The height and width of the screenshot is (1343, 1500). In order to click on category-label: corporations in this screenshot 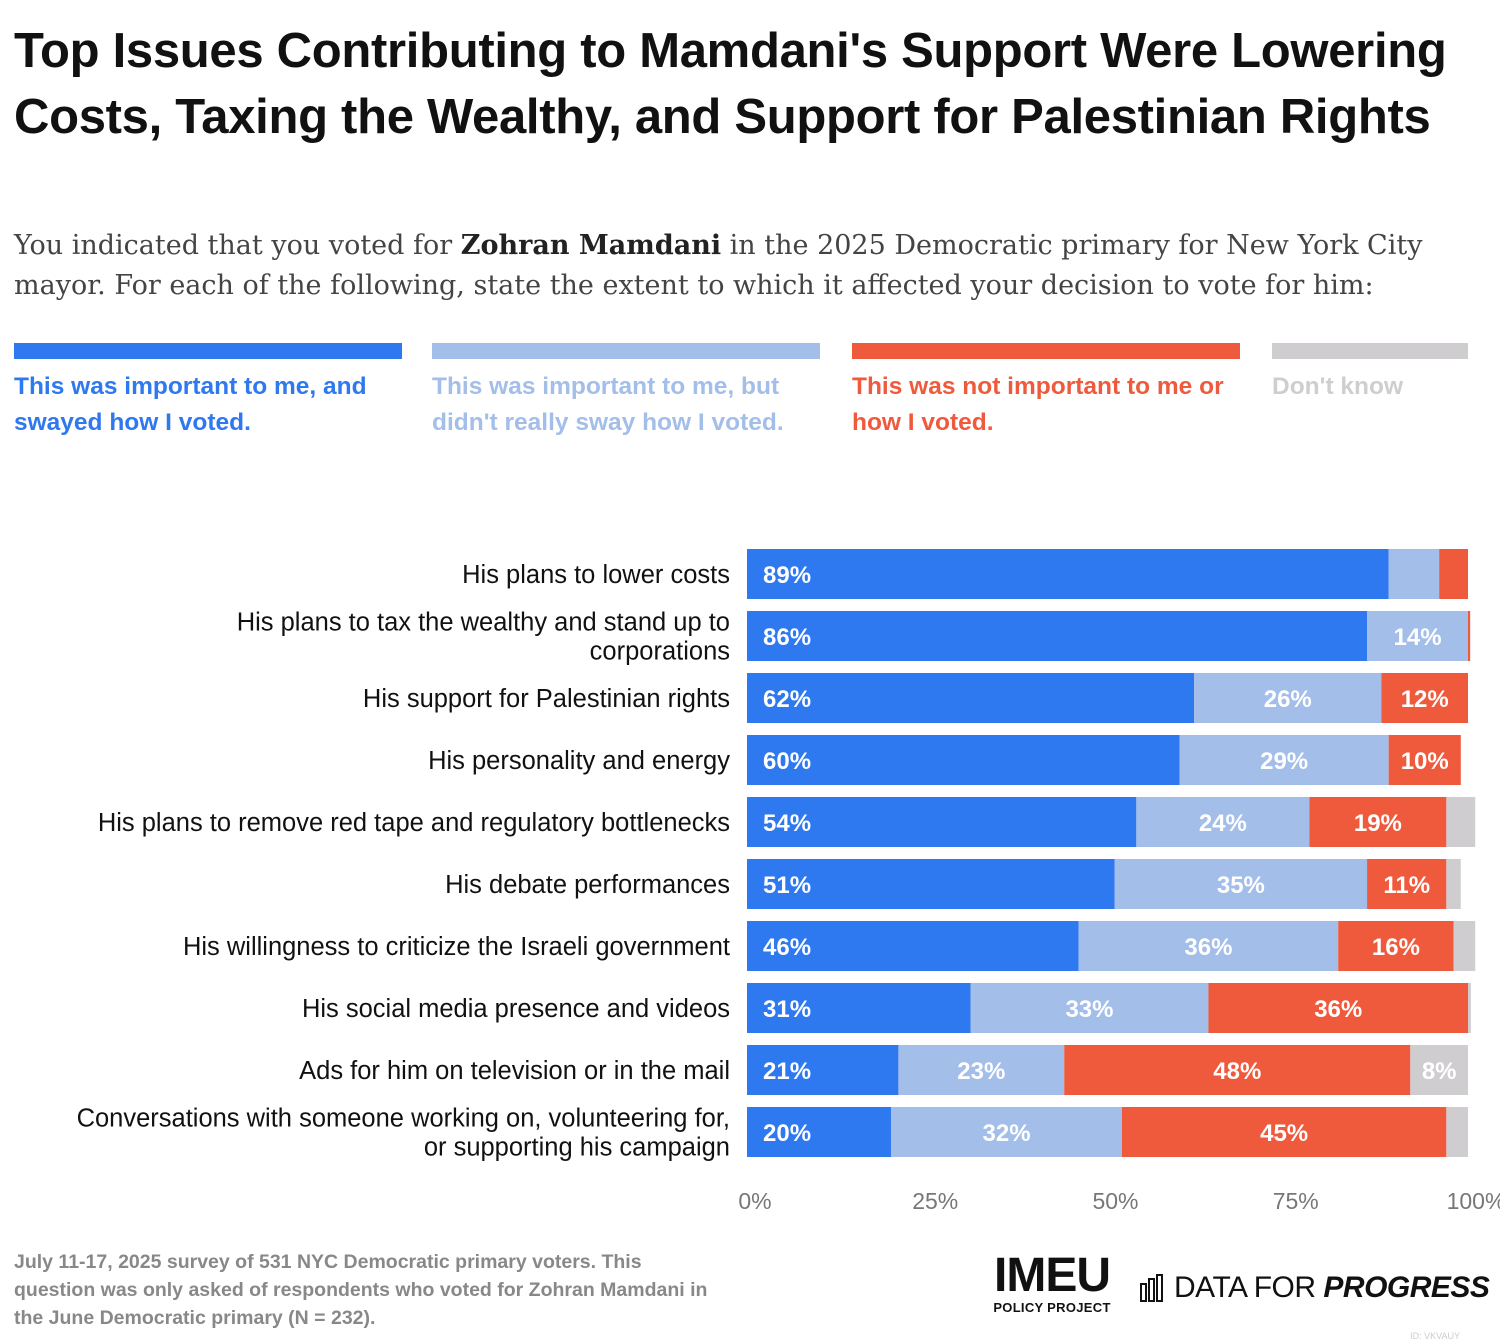, I will do `click(660, 652)`.